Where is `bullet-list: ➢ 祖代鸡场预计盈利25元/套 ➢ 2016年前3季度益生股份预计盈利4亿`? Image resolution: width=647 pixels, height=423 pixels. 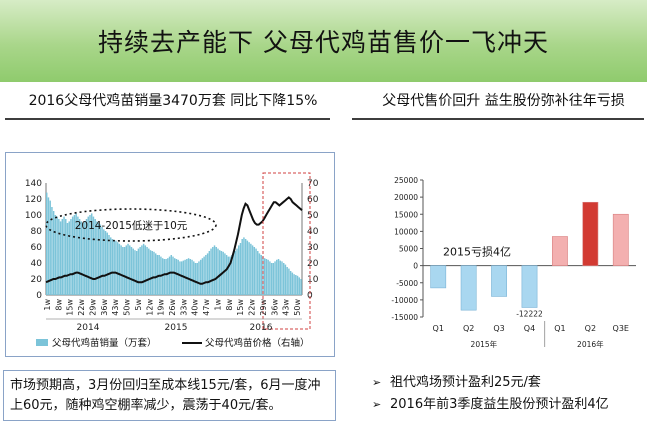 bullet-list: ➢ 祖代鸡场预计盈利25元/套 ➢ 2016年前3季度益生股份预计盈利4亿 is located at coordinates (508, 394).